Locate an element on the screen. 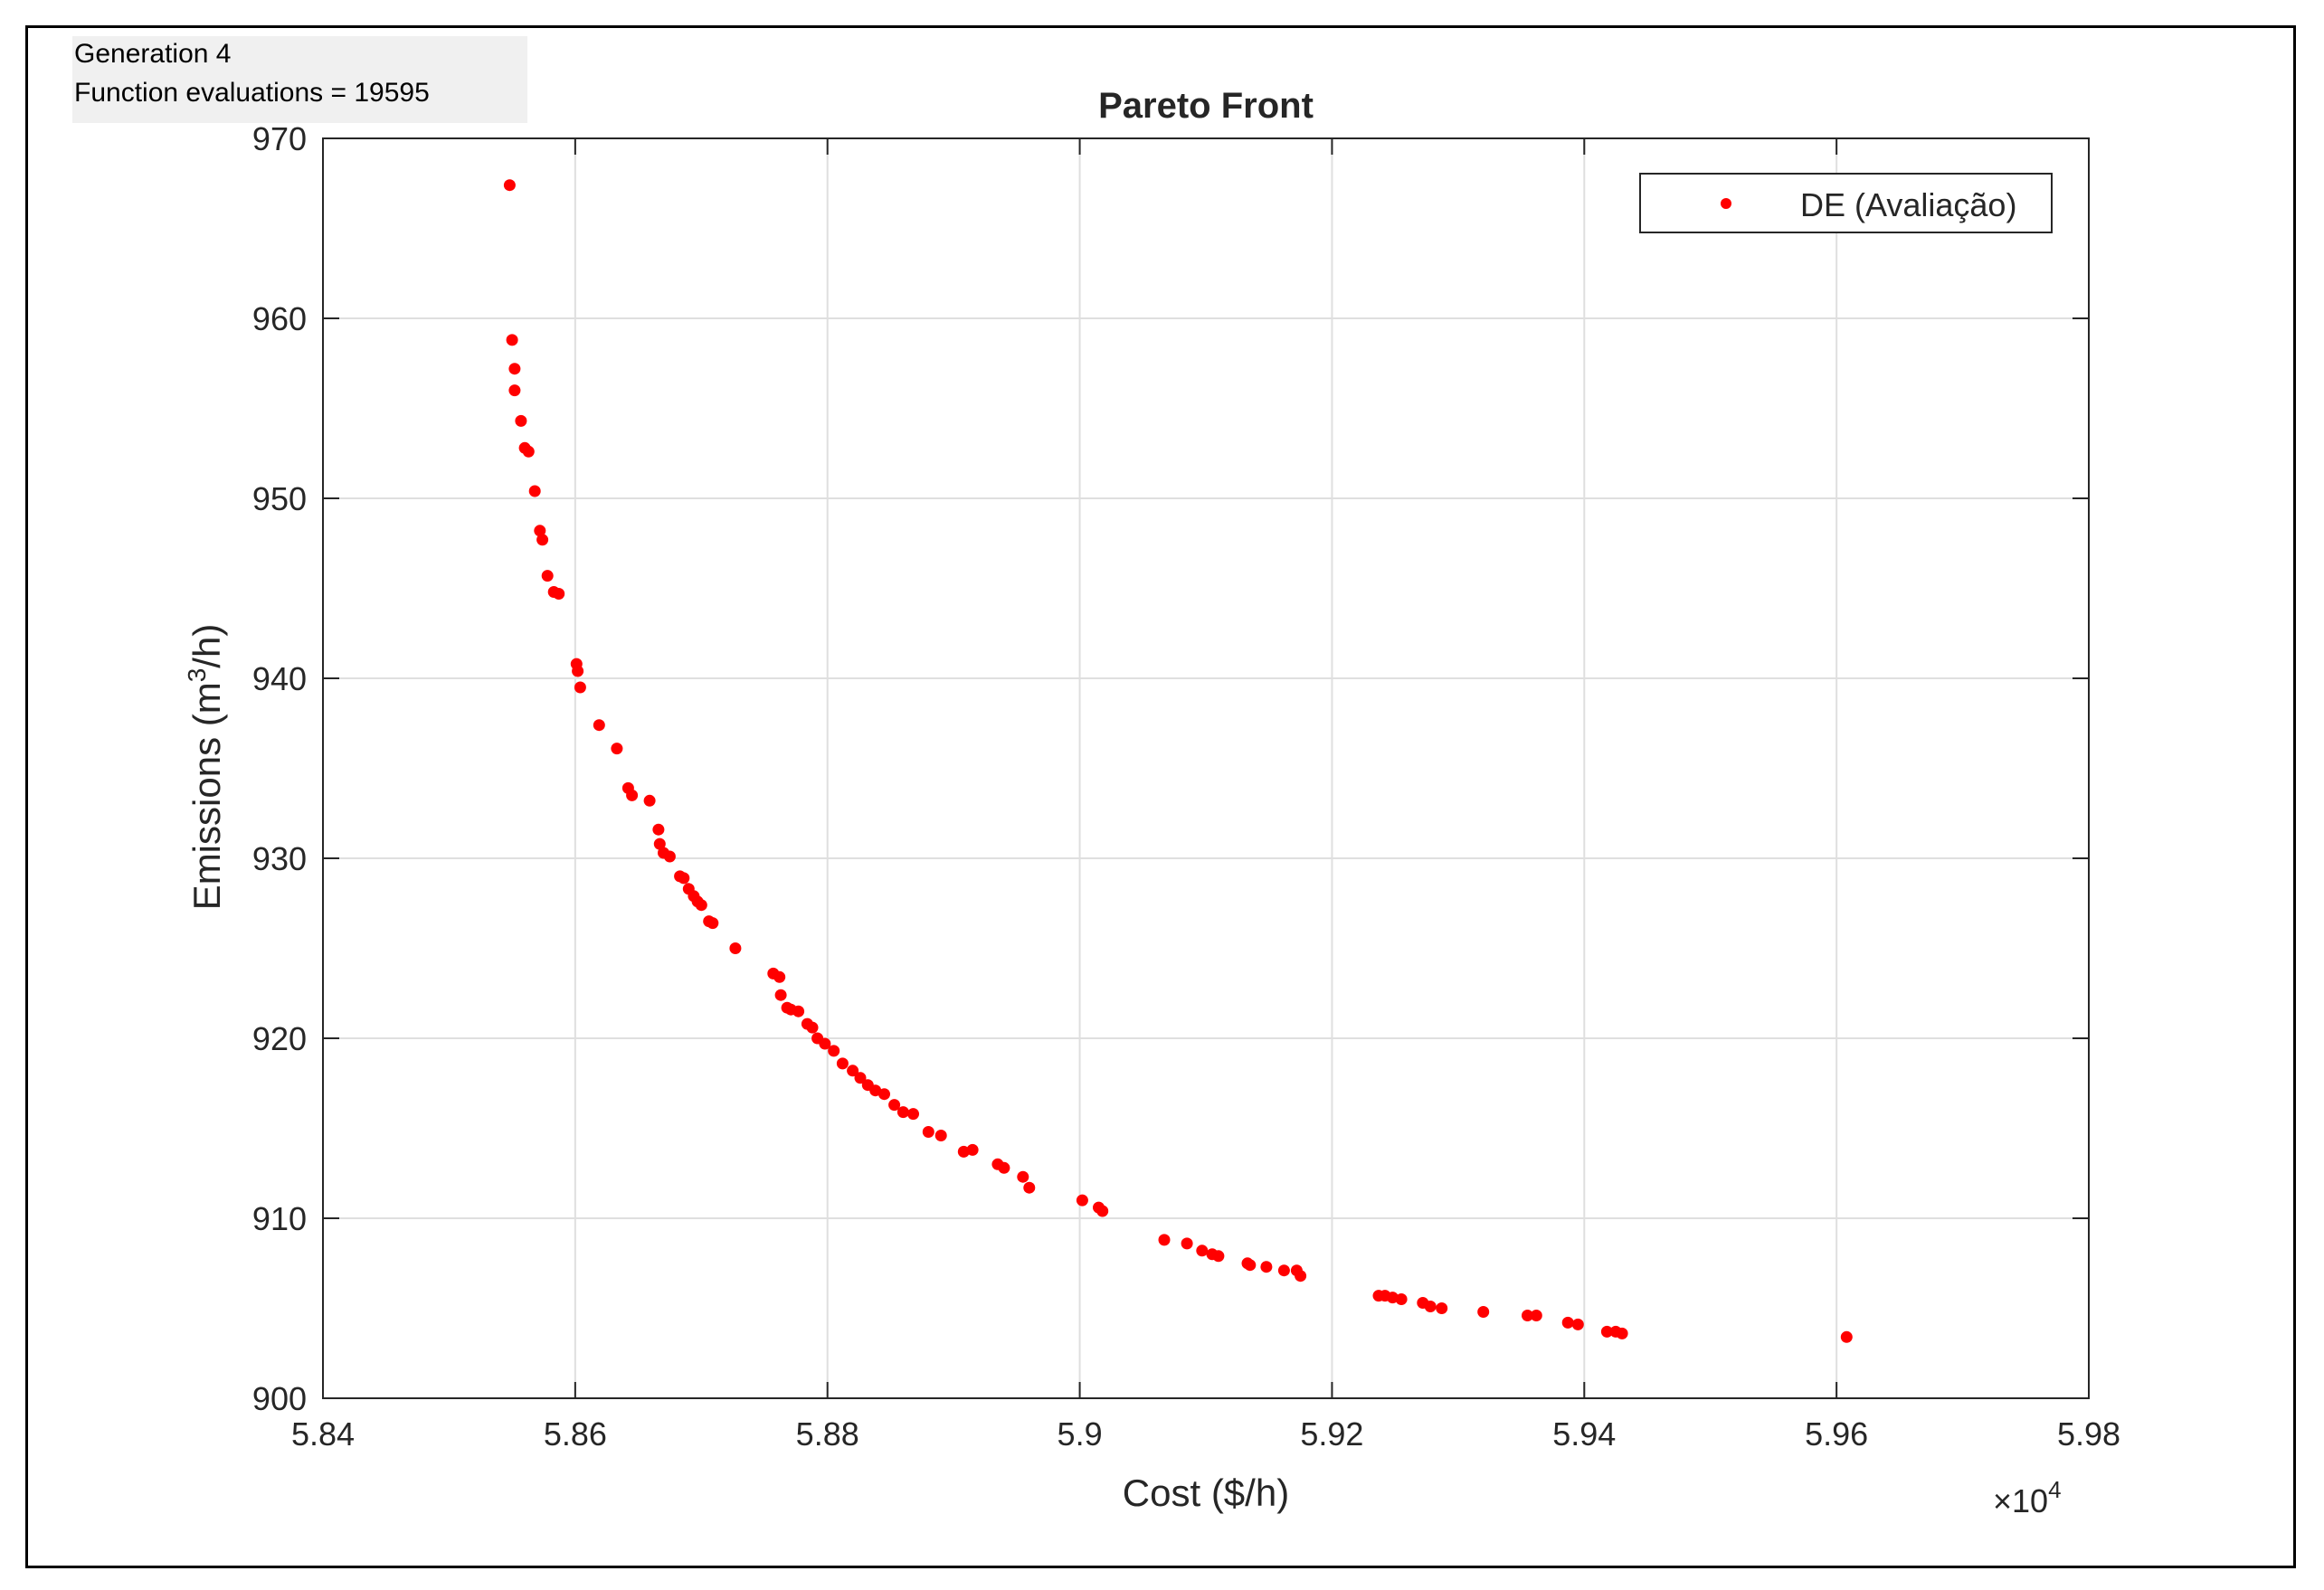  y-axis-label-end: /h) is located at coordinates (207, 646).